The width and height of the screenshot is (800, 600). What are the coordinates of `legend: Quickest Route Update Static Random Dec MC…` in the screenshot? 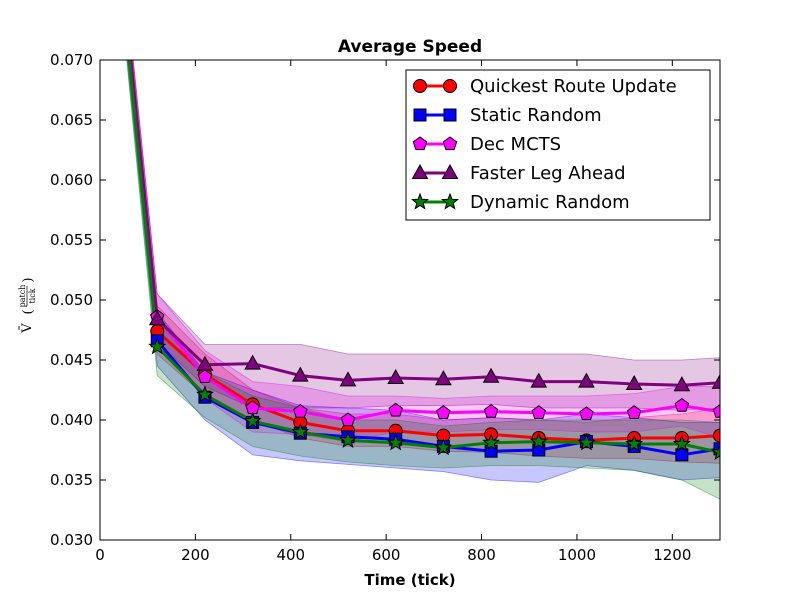 It's located at (558, 145).